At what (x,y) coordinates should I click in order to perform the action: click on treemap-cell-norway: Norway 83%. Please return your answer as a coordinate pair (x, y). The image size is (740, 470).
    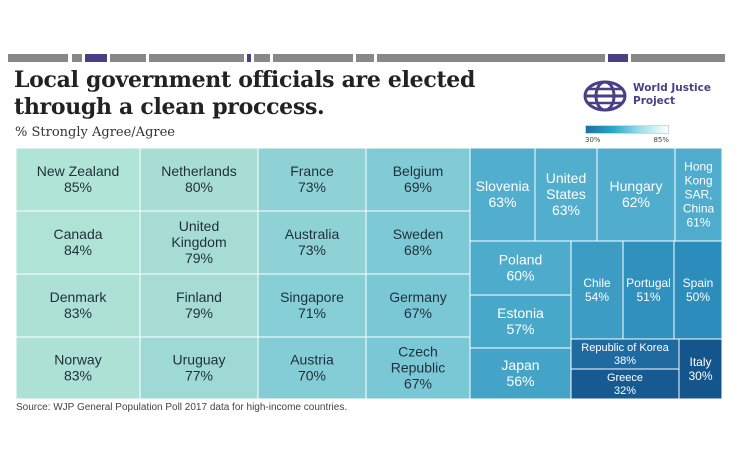
    Looking at the image, I should click on (78, 367).